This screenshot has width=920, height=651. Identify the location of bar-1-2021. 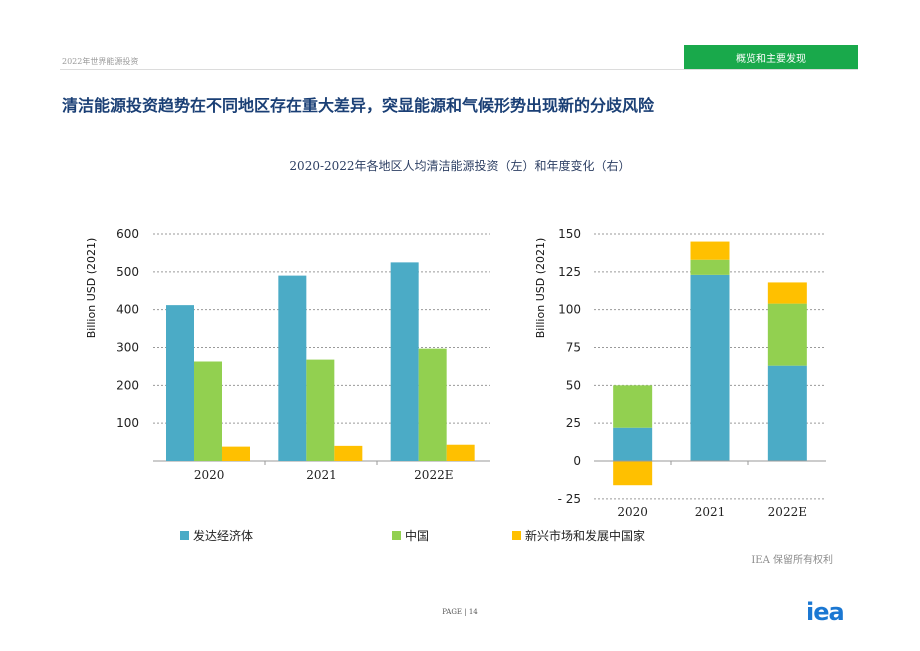
(292, 368).